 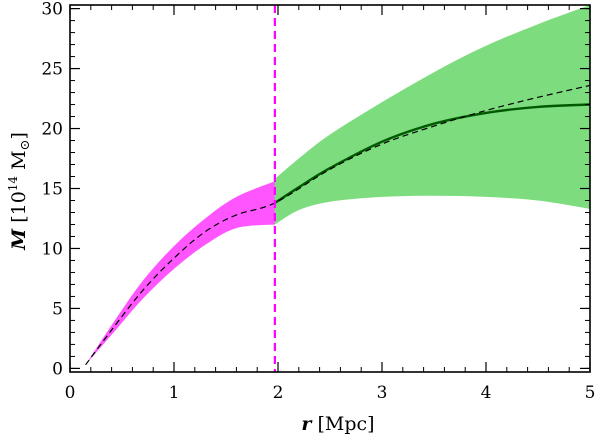 I want to click on fit-line, so click(x=432, y=153).